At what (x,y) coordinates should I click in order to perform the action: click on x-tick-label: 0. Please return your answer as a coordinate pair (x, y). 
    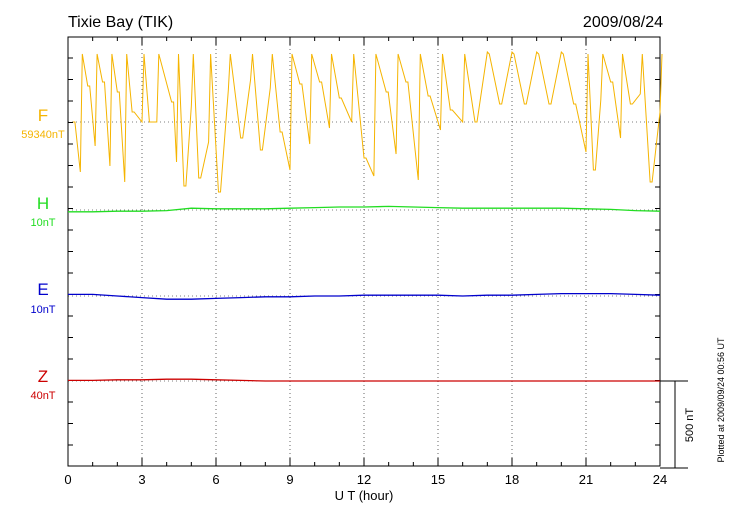
    Looking at the image, I should click on (67, 479).